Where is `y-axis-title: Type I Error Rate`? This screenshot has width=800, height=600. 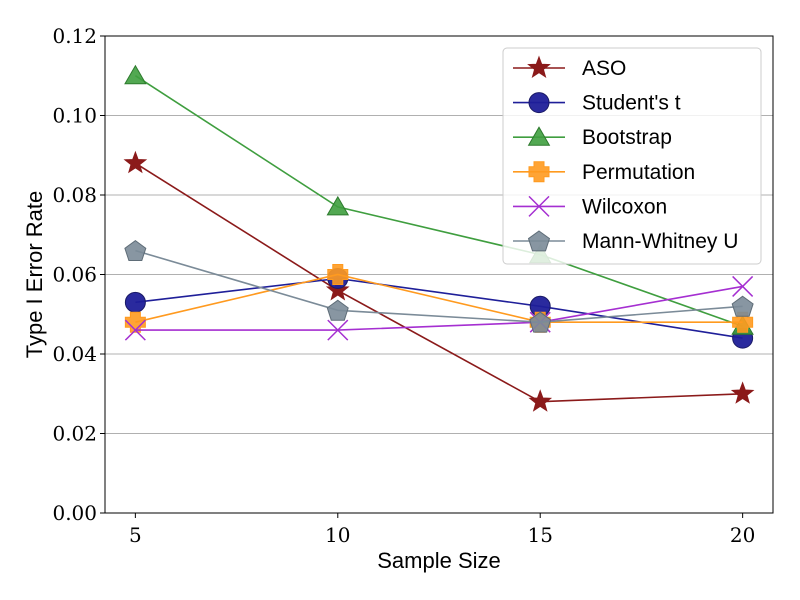
y-axis-title: Type I Error Rate is located at coordinates (34, 275).